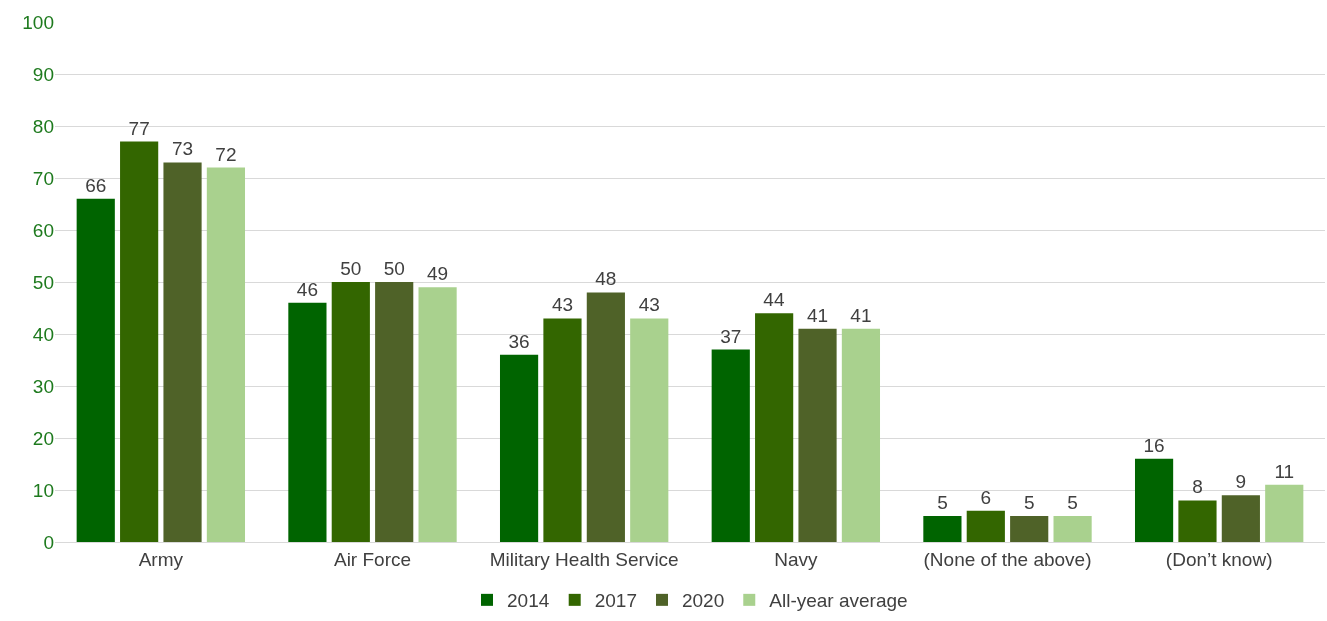 The image size is (1327, 621). What do you see at coordinates (43, 178) in the screenshot?
I see `y-tick-label: 70` at bounding box center [43, 178].